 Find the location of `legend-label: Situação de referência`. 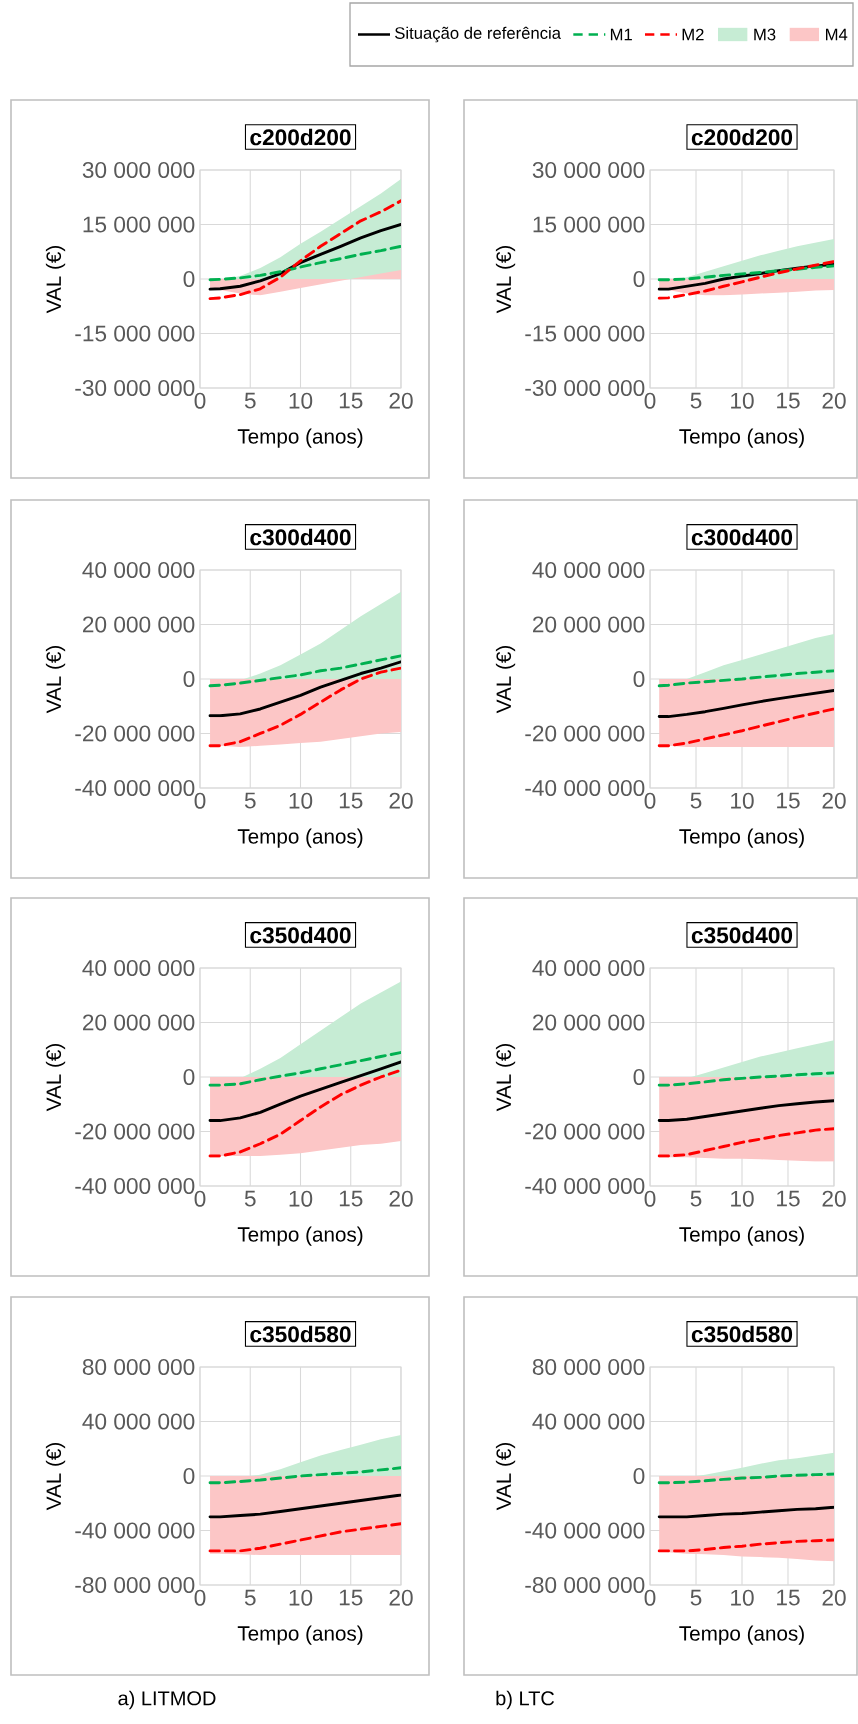

legend-label: Situação de referência is located at coordinates (478, 34).